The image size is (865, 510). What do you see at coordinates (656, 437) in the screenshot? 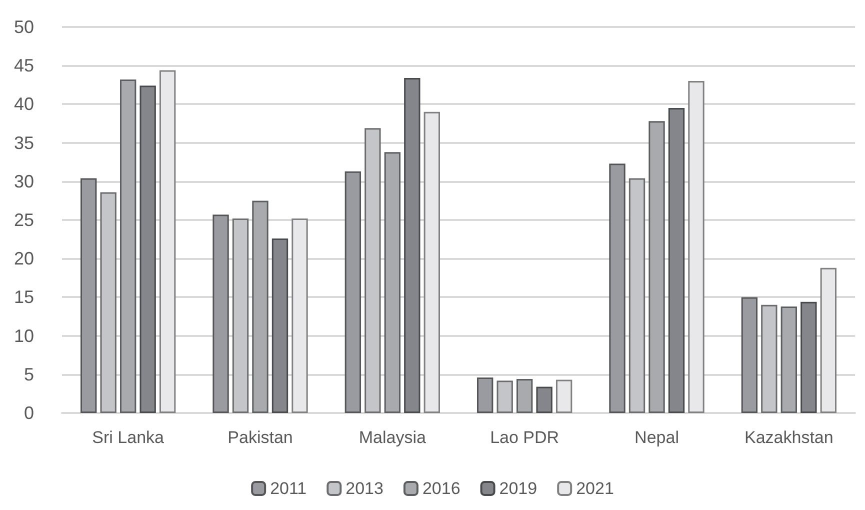
I see `x-tick-label: Nepal` at bounding box center [656, 437].